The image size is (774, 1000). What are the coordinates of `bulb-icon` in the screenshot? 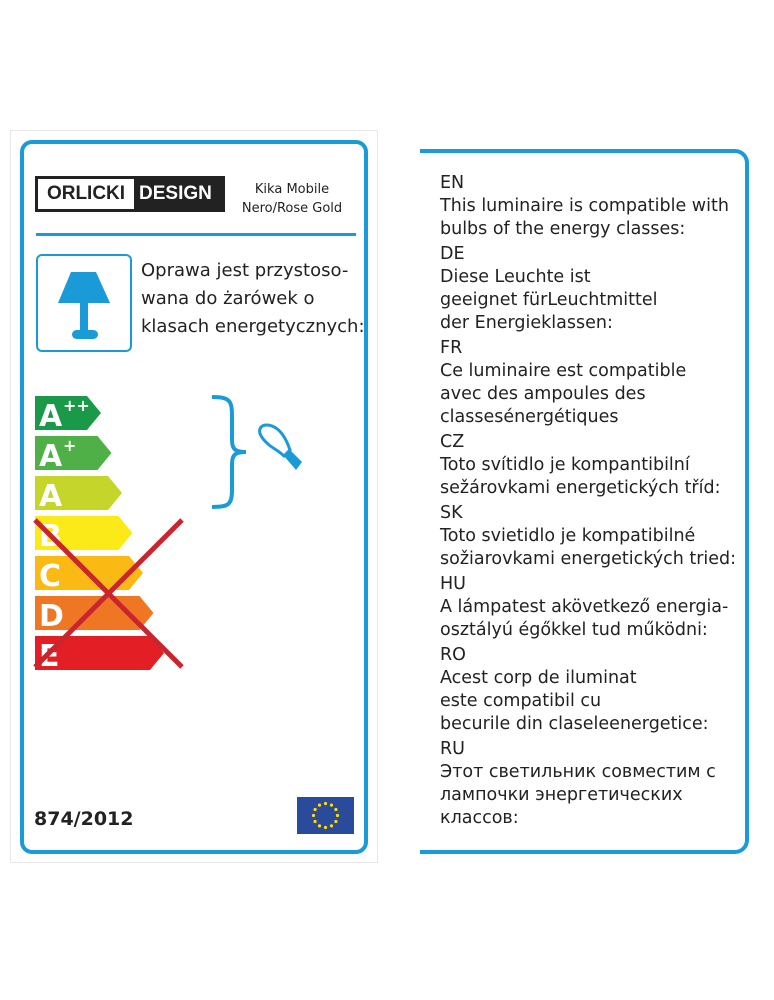 It's located at (280, 446).